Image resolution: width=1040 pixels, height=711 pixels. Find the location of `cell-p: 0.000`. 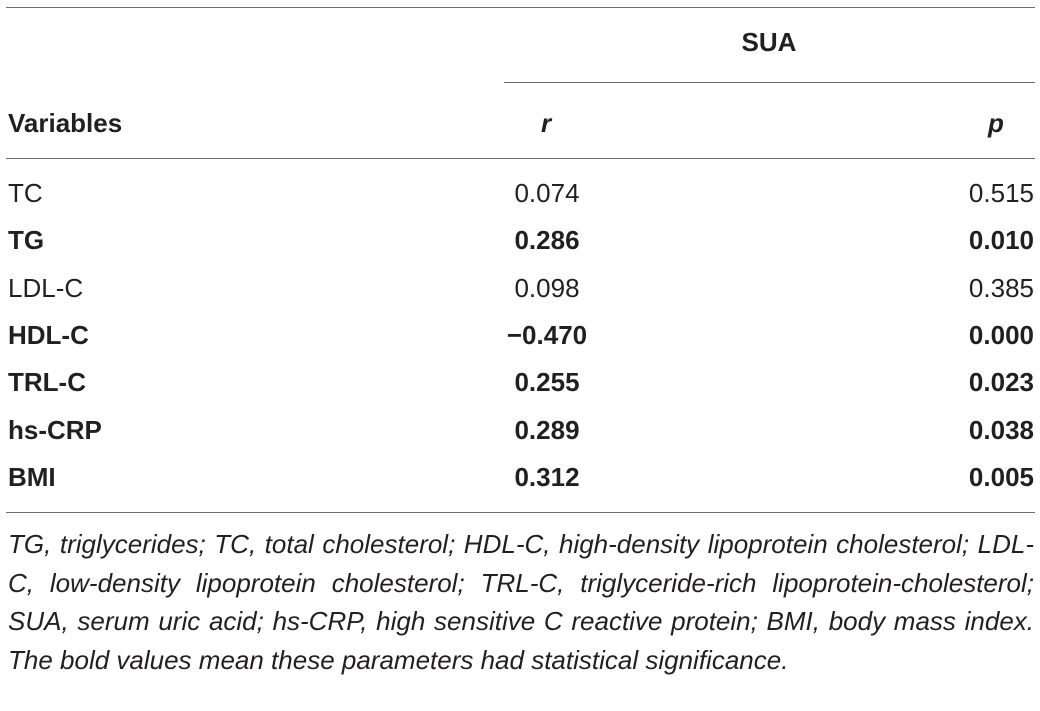

cell-p: 0.000 is located at coordinates (1001, 335).